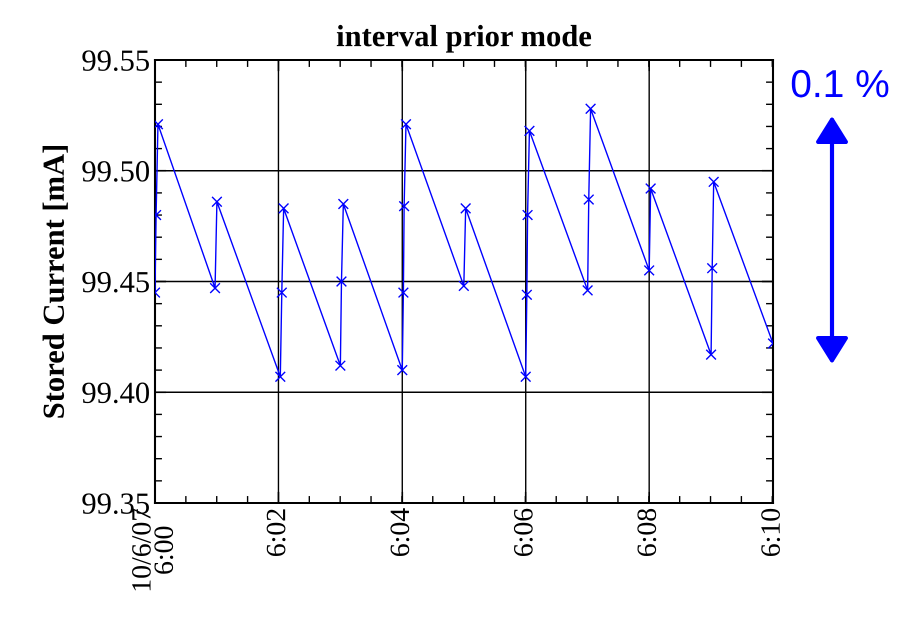 The width and height of the screenshot is (897, 623). I want to click on chart-title: interval prior mode, so click(464, 38).